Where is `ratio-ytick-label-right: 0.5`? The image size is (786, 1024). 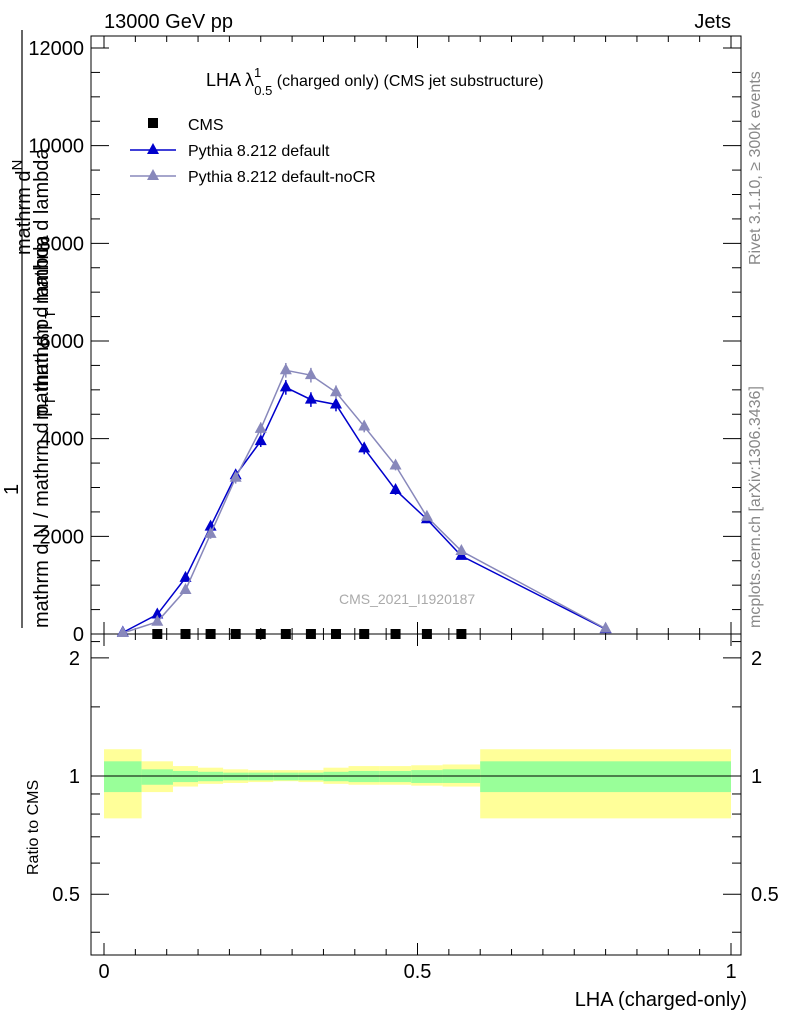 ratio-ytick-label-right: 0.5 is located at coordinates (765, 895).